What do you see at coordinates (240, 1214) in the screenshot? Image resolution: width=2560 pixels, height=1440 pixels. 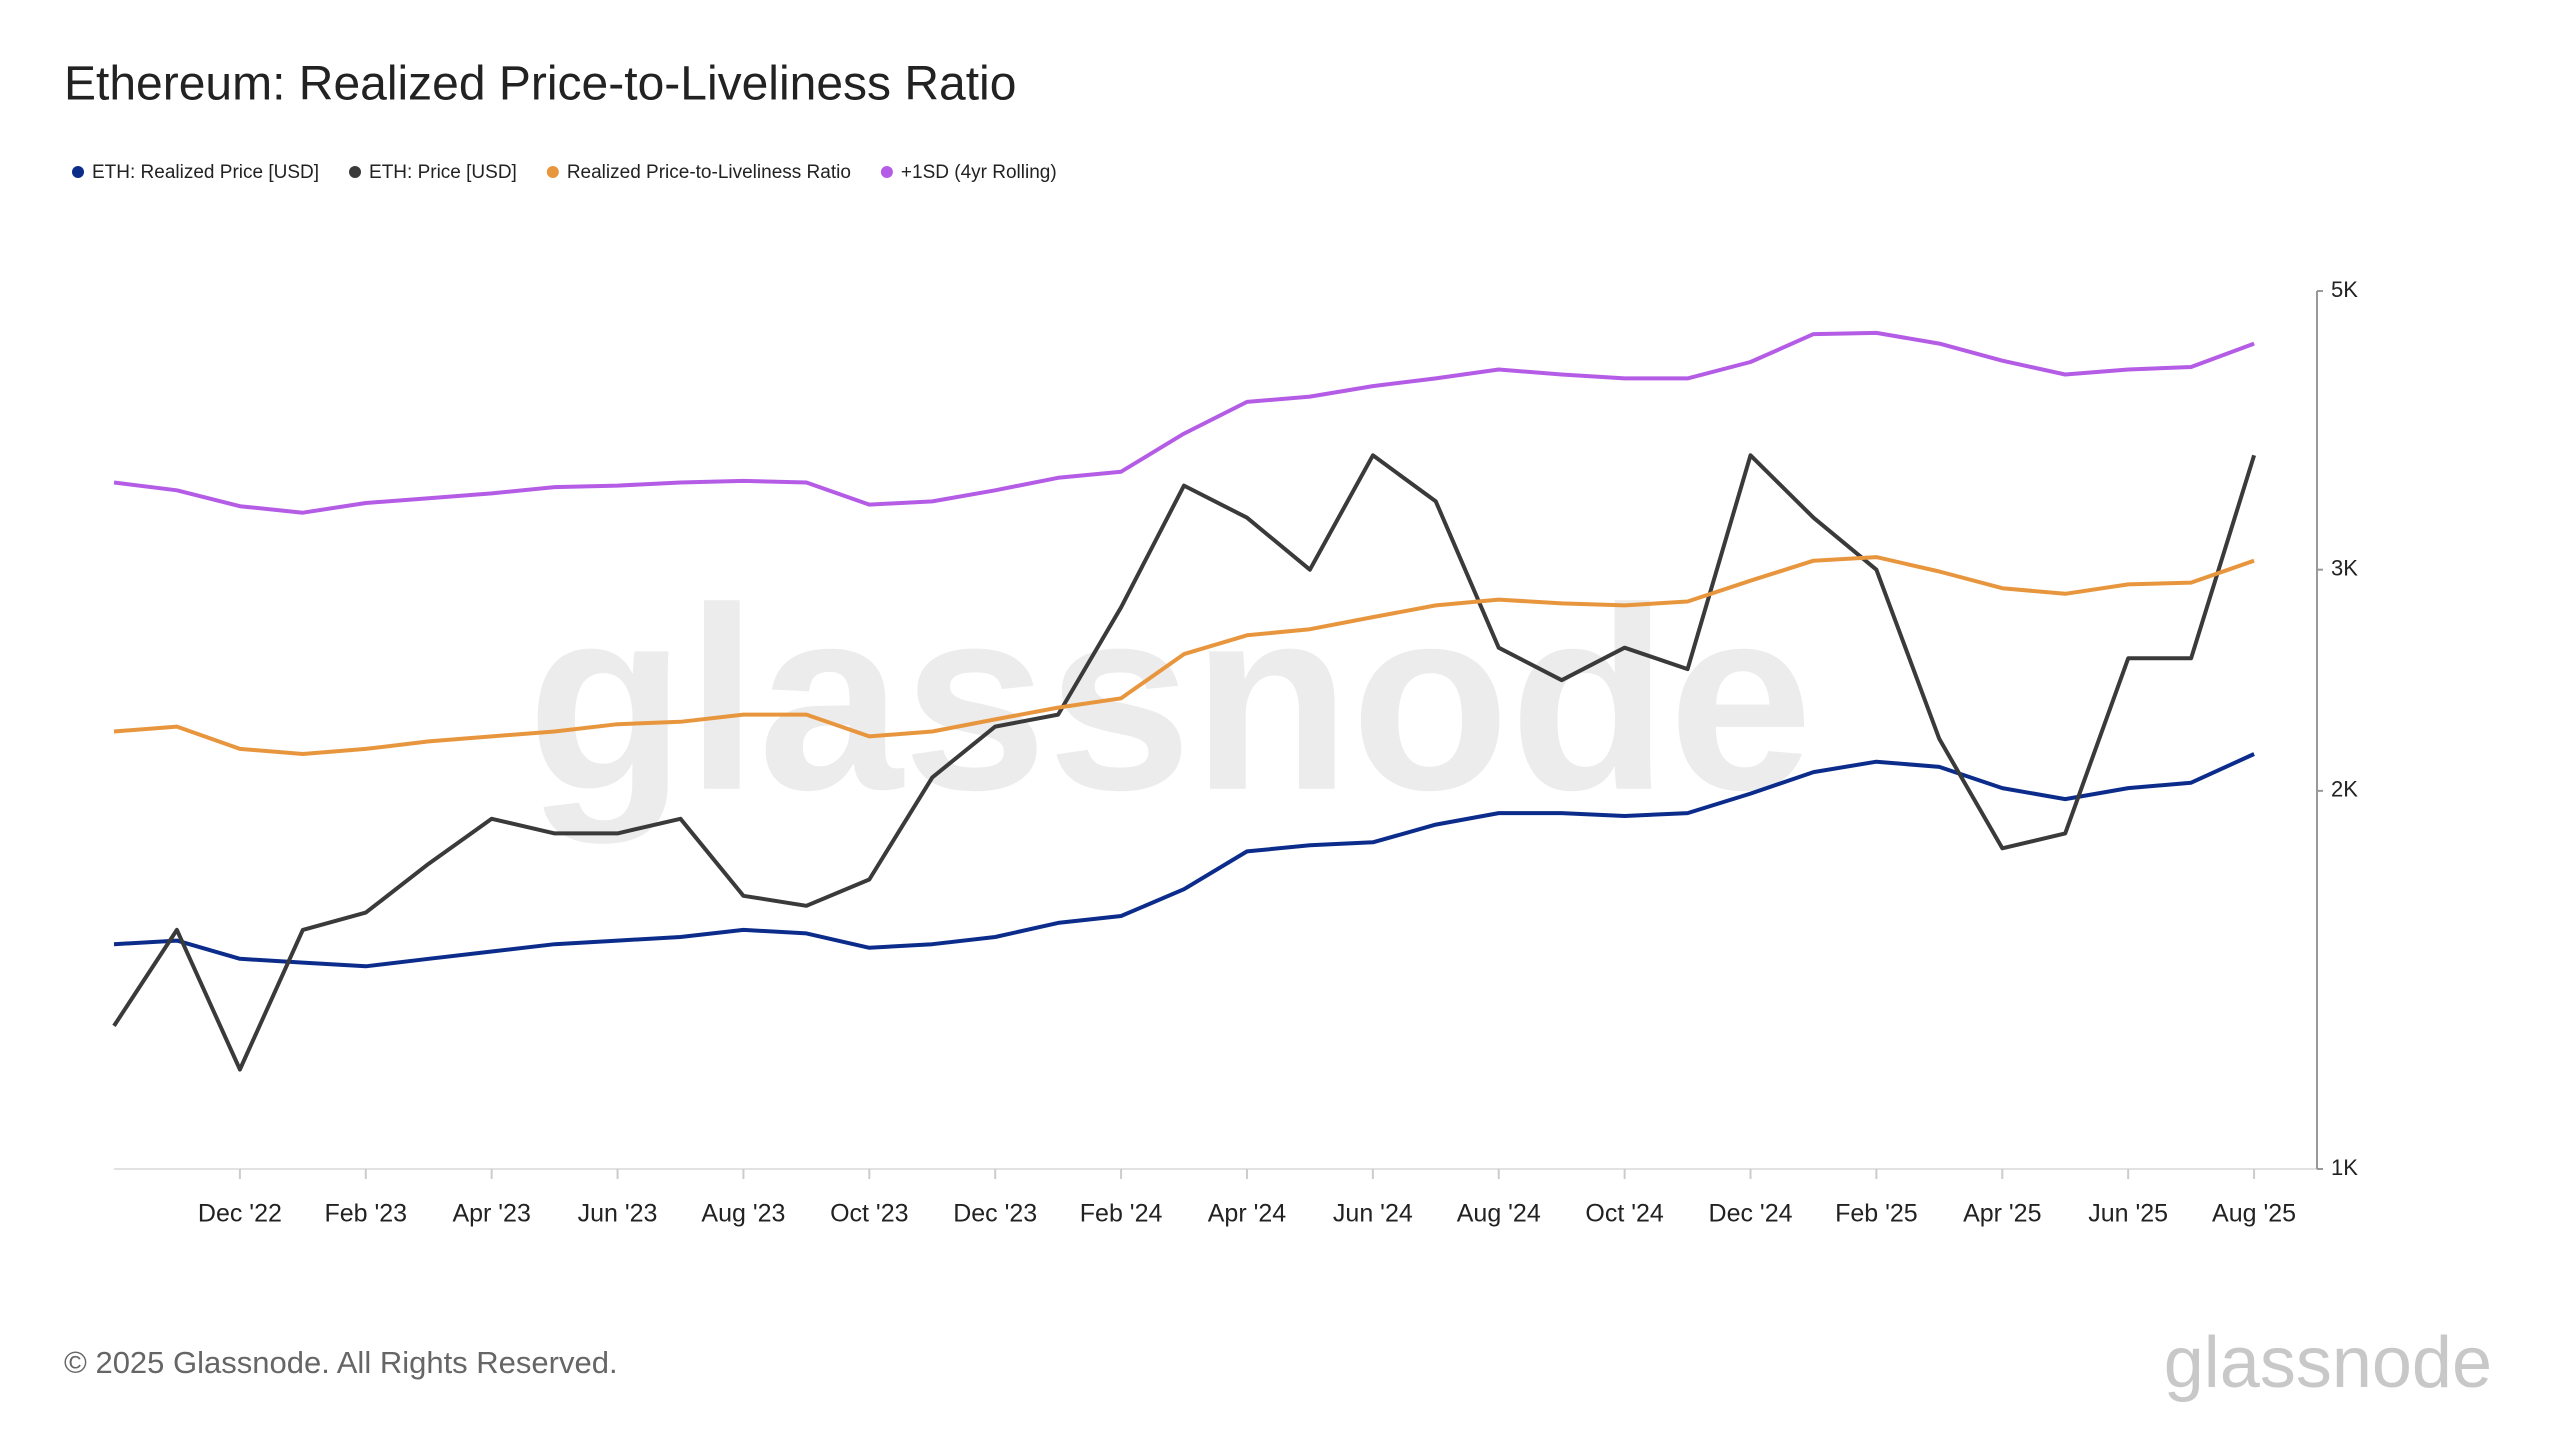 I see `x-tick-label: Dec '22` at bounding box center [240, 1214].